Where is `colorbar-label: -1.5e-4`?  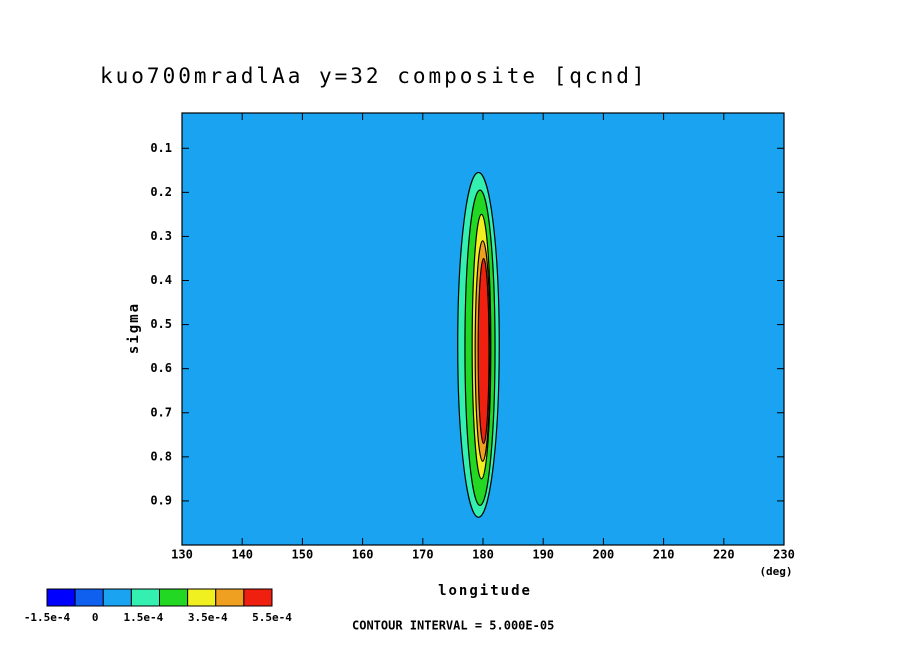
colorbar-label: -1.5e-4 is located at coordinates (47, 617).